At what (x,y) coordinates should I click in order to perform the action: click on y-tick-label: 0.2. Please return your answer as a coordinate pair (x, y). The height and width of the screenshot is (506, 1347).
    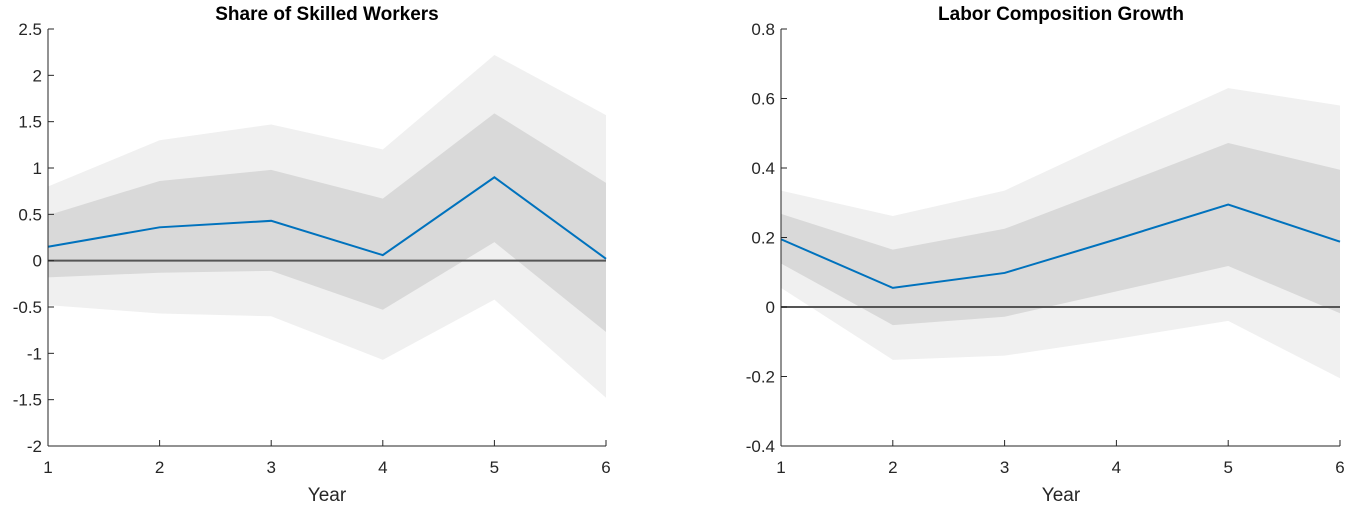
    Looking at the image, I should click on (763, 238).